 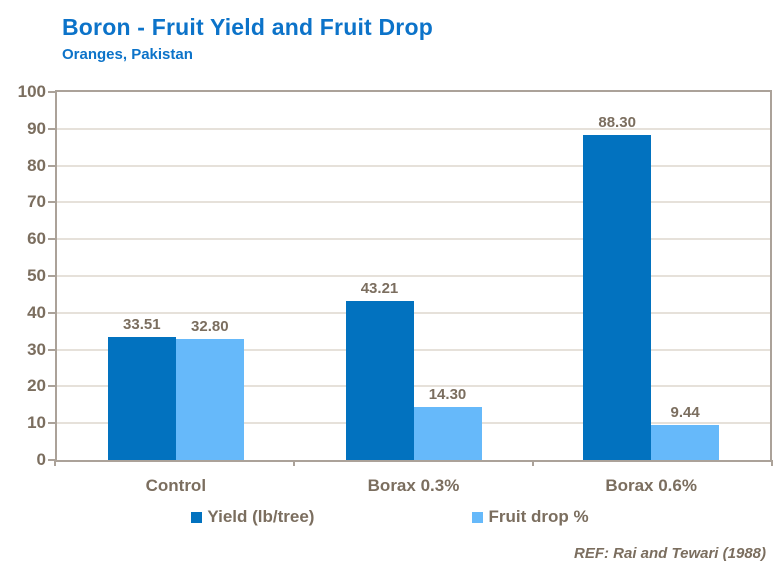 I want to click on legend-item: Fruit drop %, so click(x=530, y=517).